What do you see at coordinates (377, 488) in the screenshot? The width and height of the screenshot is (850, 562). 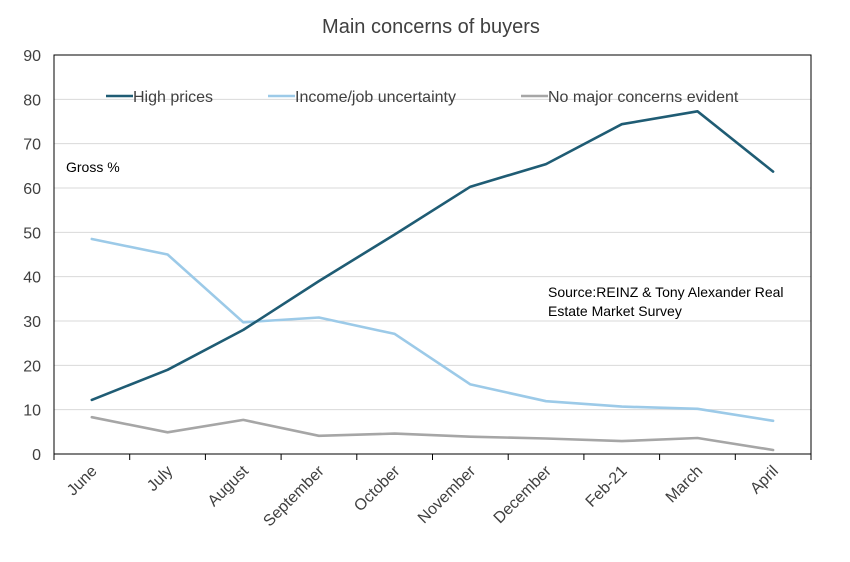 I see `x-tick-label: October` at bounding box center [377, 488].